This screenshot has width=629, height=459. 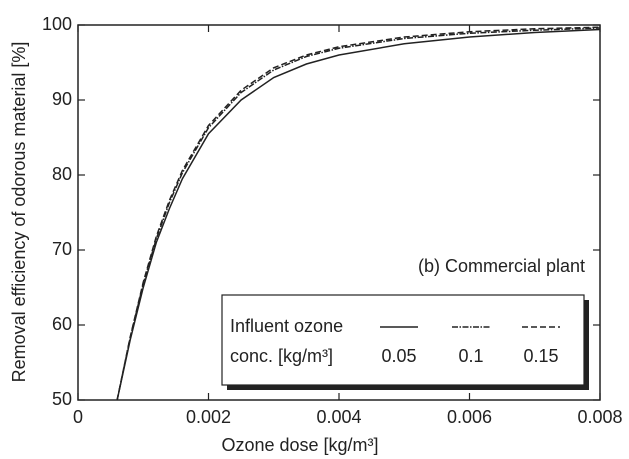 What do you see at coordinates (599, 417) in the screenshot?
I see `x-tick-label: 0.008` at bounding box center [599, 417].